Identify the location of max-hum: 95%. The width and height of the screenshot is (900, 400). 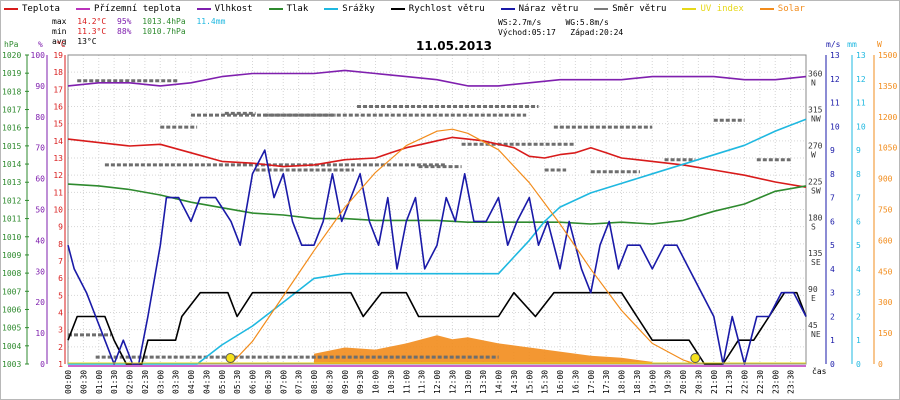
(124, 21).